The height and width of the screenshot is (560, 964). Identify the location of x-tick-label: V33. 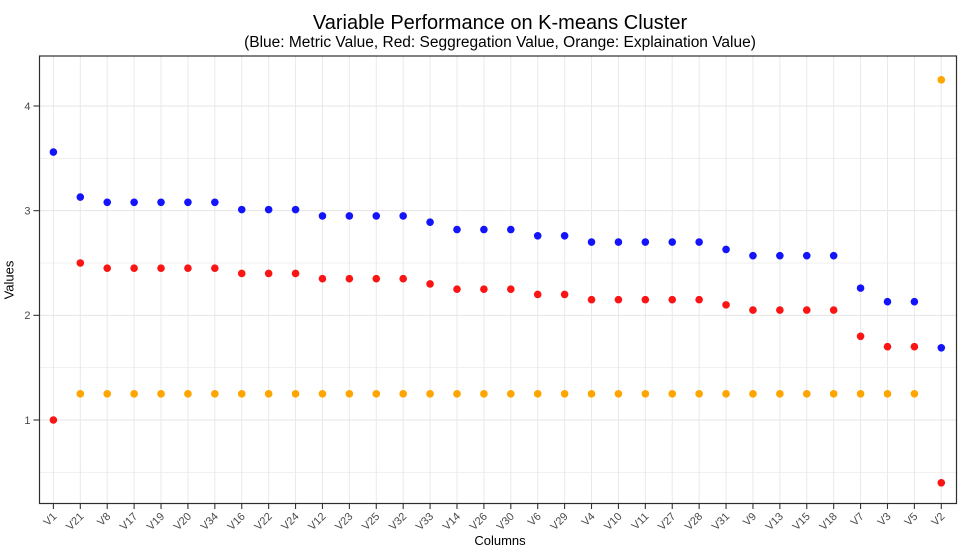
(425, 522).